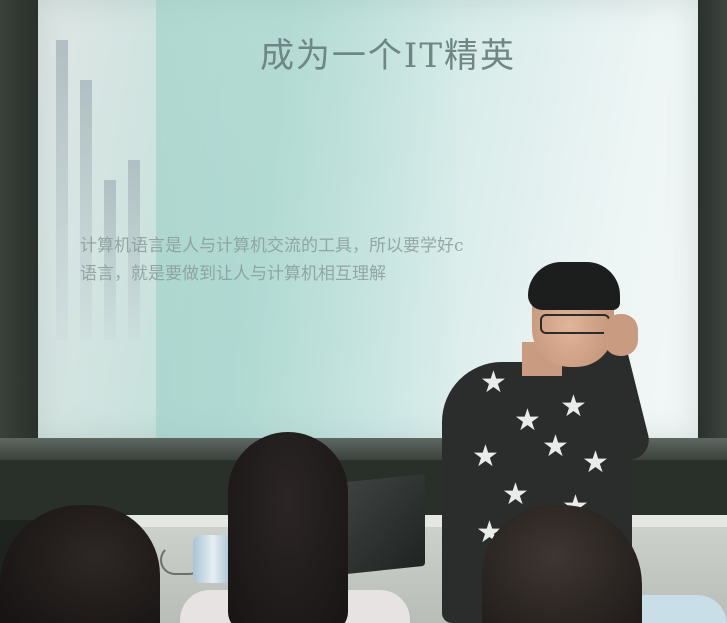 The width and height of the screenshot is (727, 623). I want to click on presenter-hand, so click(621, 335).